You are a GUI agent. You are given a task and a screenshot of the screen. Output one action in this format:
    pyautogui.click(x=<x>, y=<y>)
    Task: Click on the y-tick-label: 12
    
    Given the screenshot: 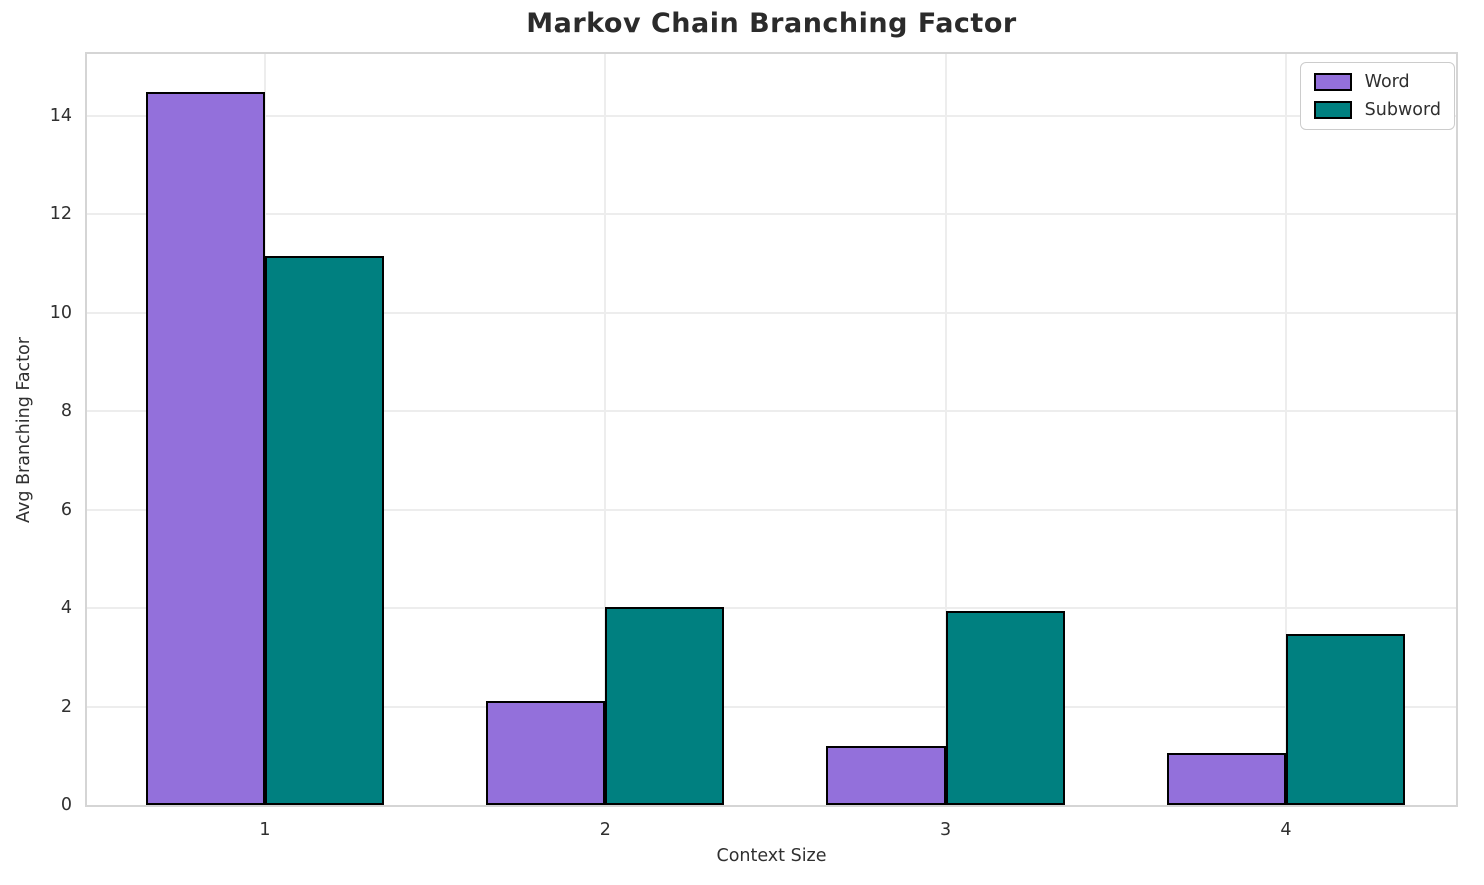 What is the action you would take?
    pyautogui.click(x=60, y=214)
    